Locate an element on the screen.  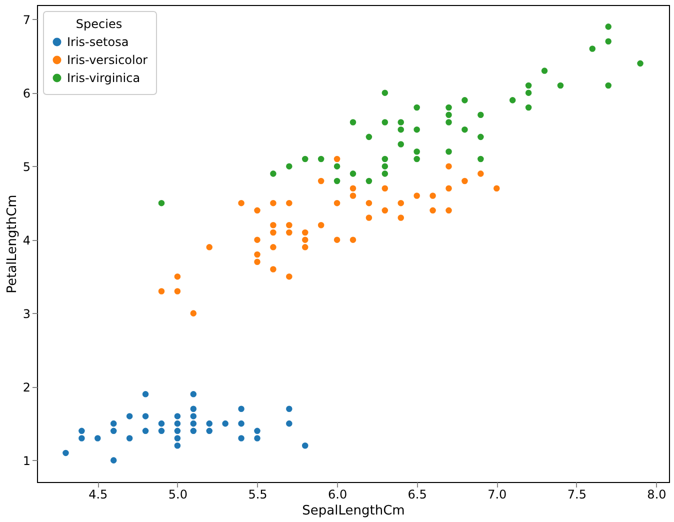
x-tick-label: 7.5 is located at coordinates (576, 495).